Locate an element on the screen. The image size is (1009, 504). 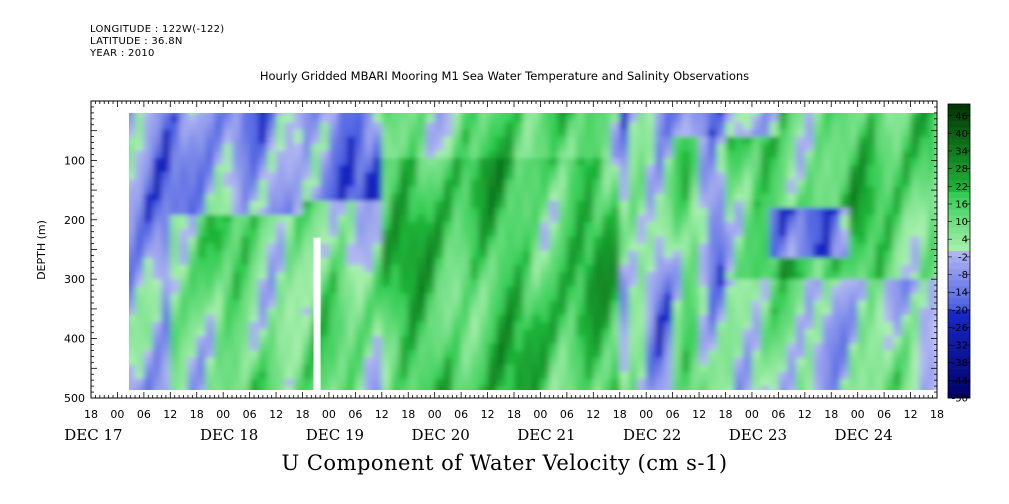
colorbar-tick-label: 40 is located at coordinates (961, 134).